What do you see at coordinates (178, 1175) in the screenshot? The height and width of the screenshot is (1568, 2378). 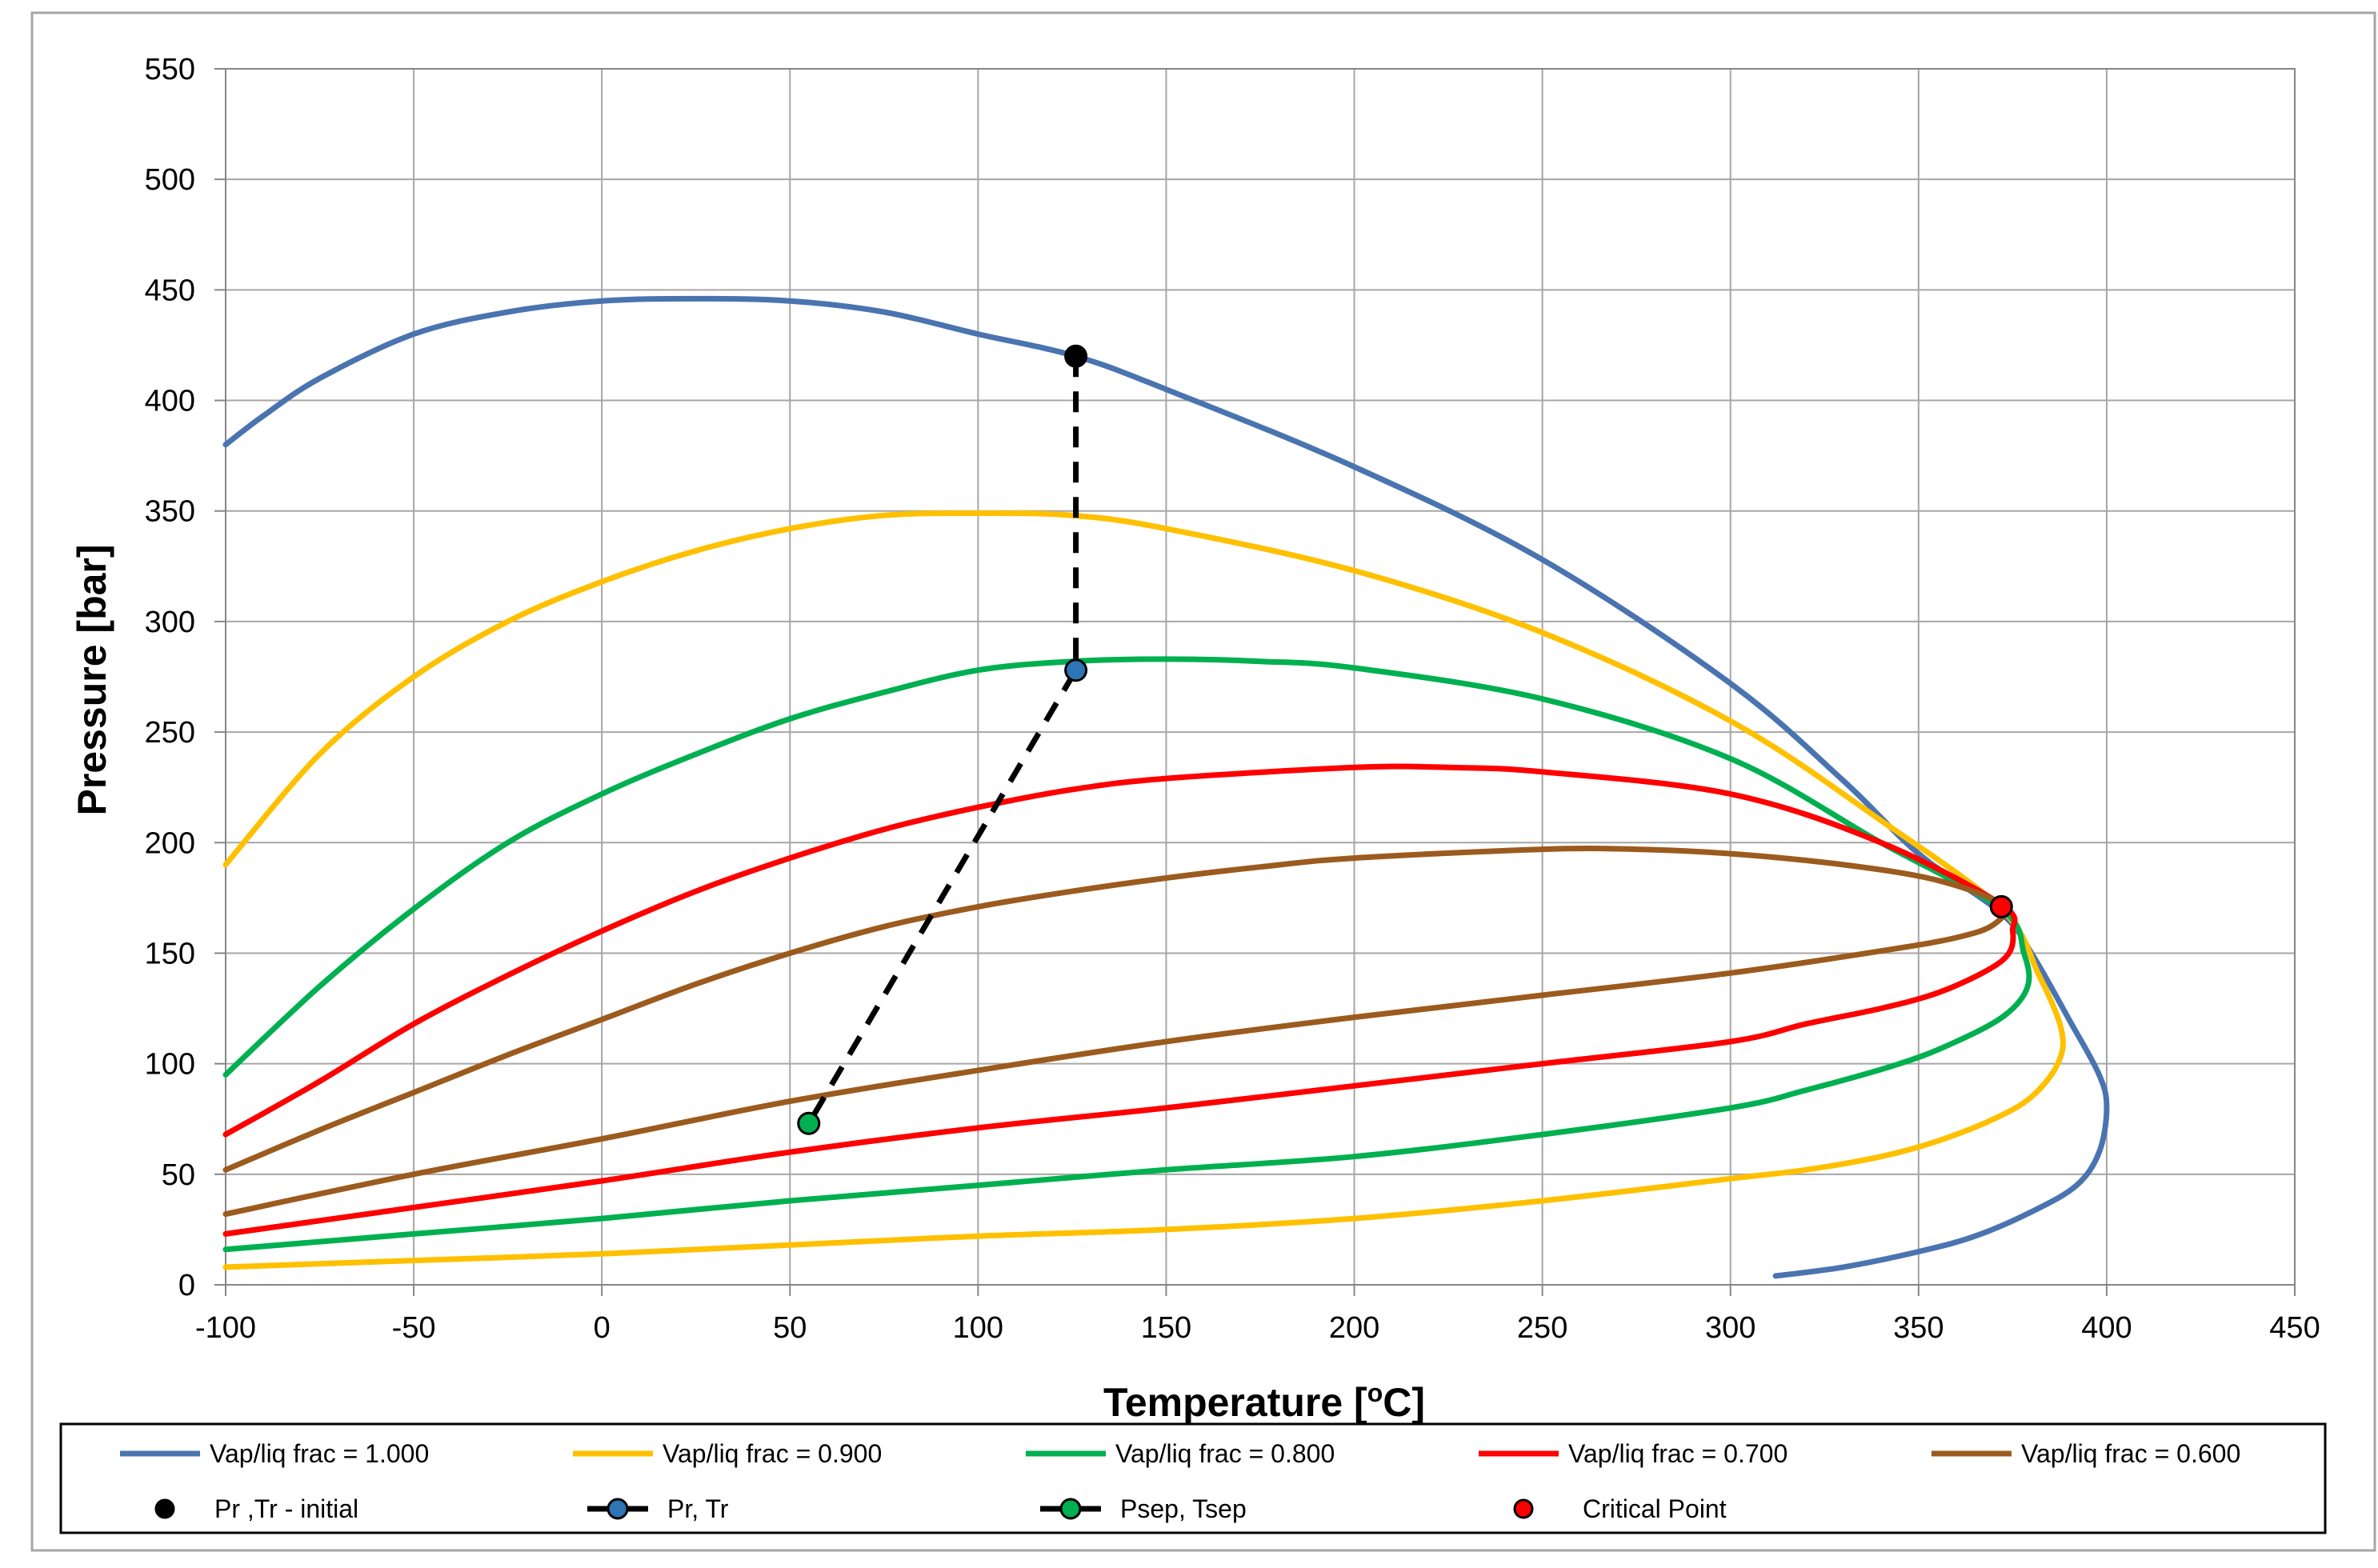 I see `y-tick-label: 50` at bounding box center [178, 1175].